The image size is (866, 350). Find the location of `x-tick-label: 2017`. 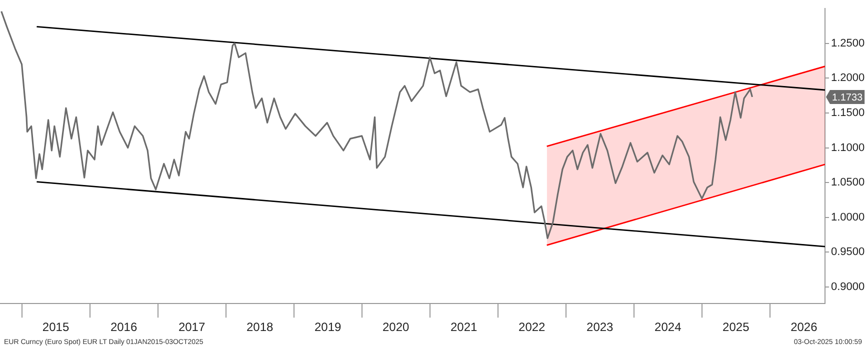

x-tick-label: 2017 is located at coordinates (192, 327).